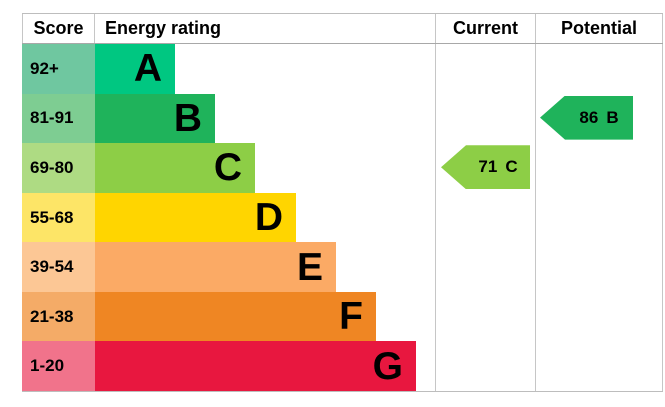  What do you see at coordinates (265, 168) in the screenshot?
I see `rating-cell: C` at bounding box center [265, 168].